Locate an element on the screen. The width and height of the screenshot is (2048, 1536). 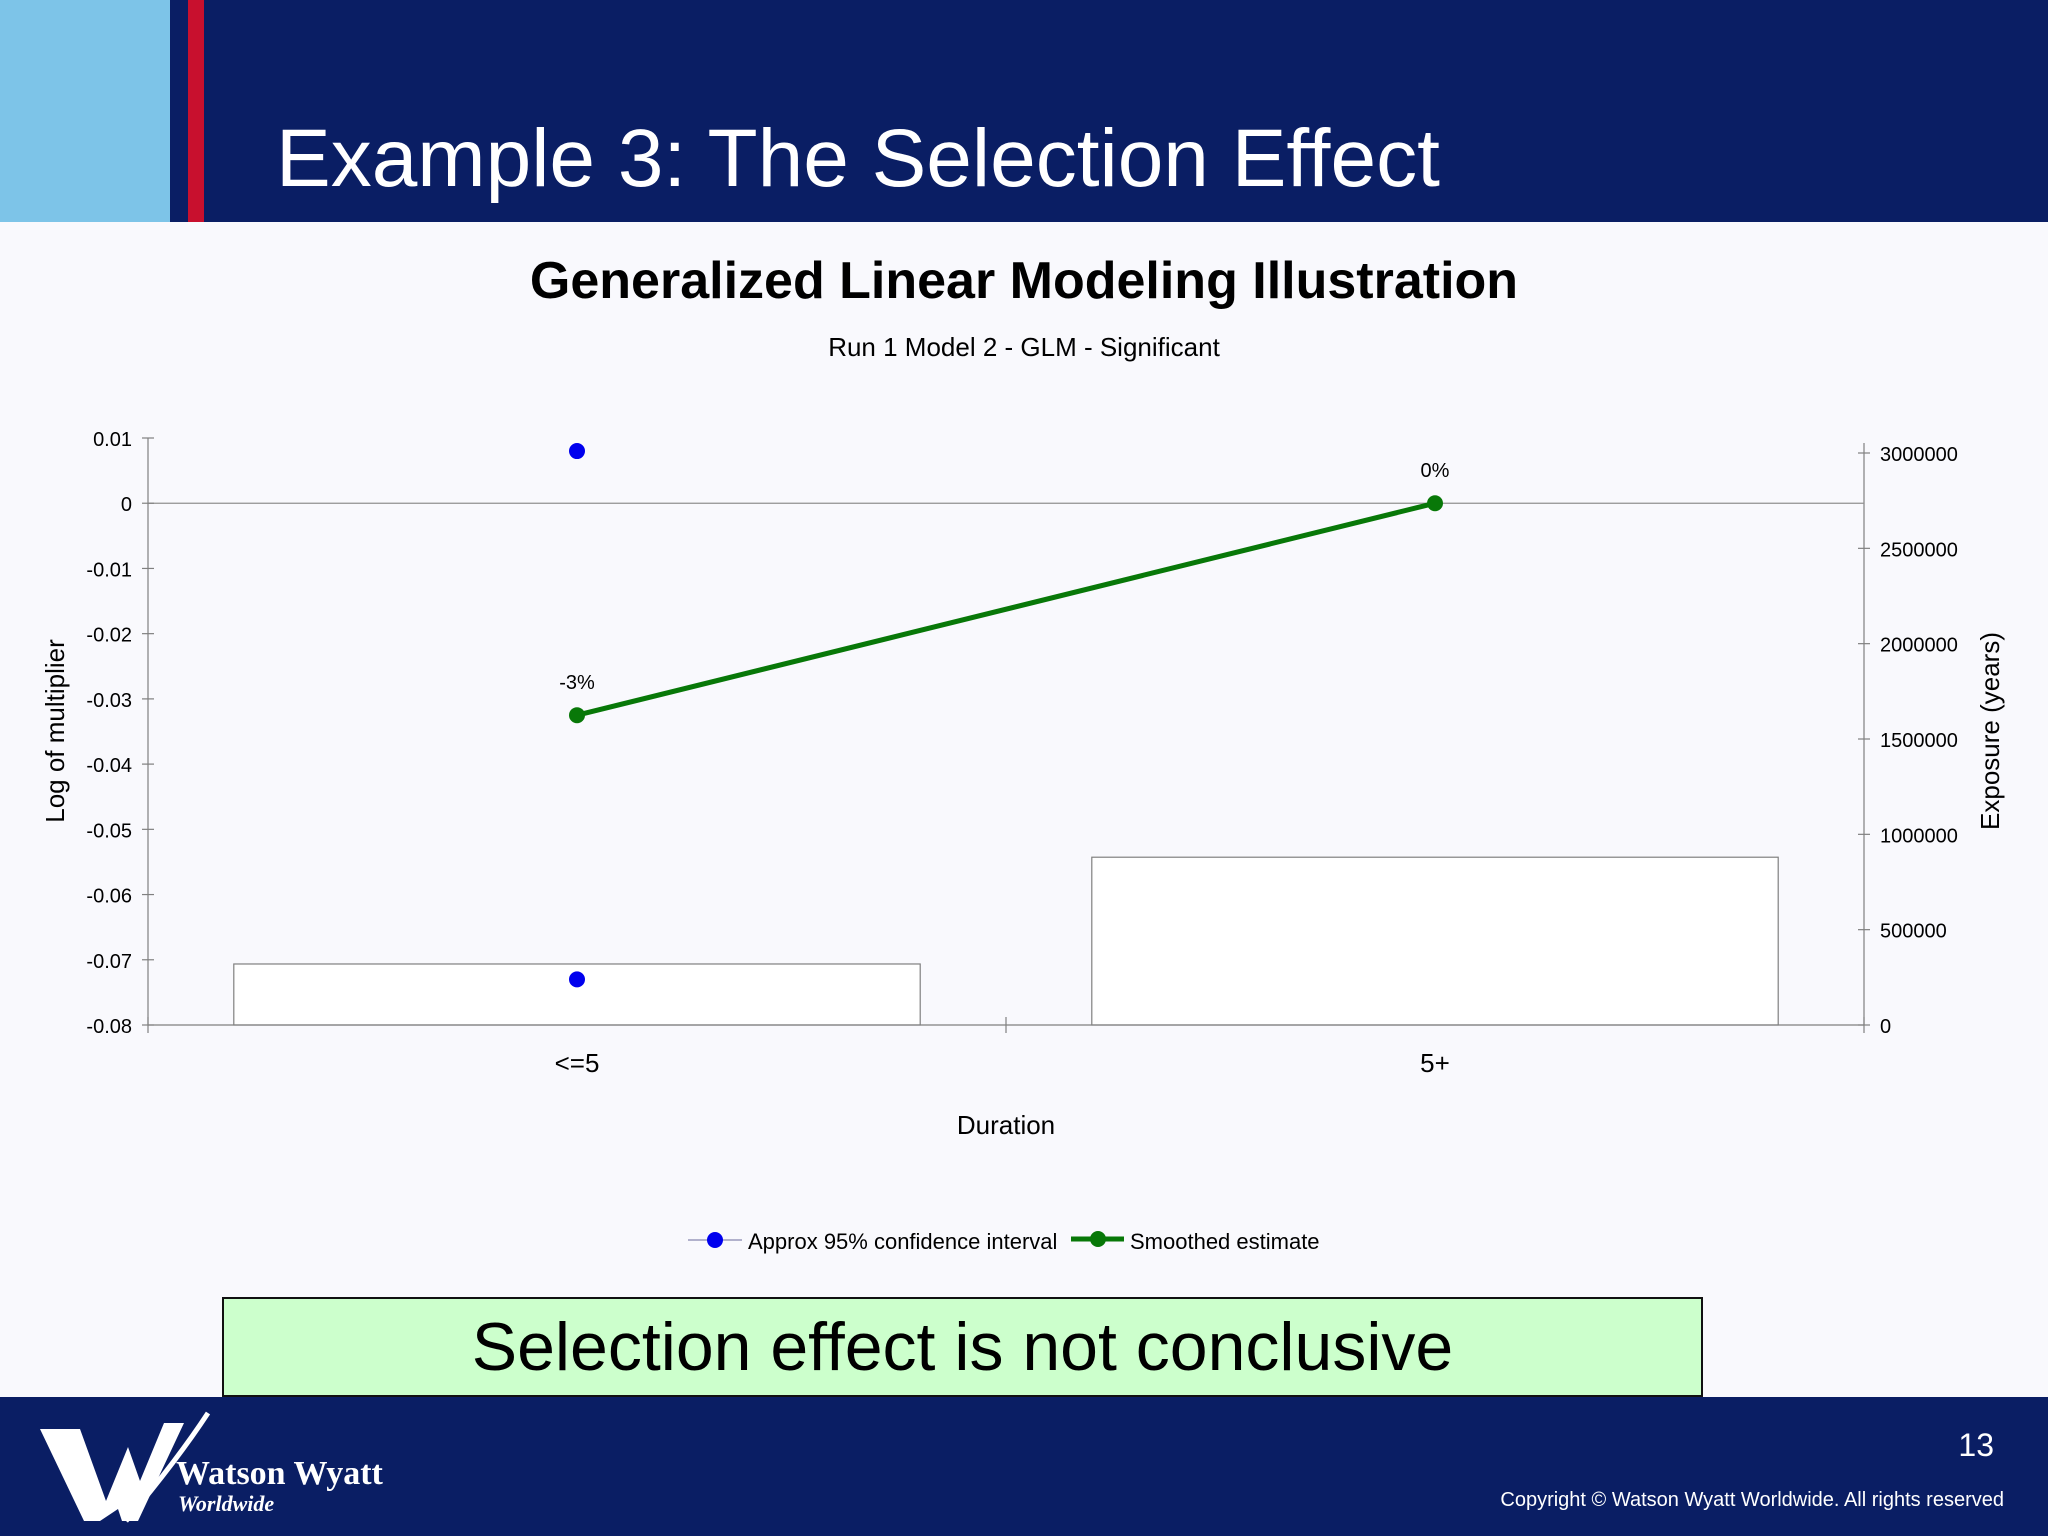
y2-tick-label: 1000000 is located at coordinates (1919, 836).